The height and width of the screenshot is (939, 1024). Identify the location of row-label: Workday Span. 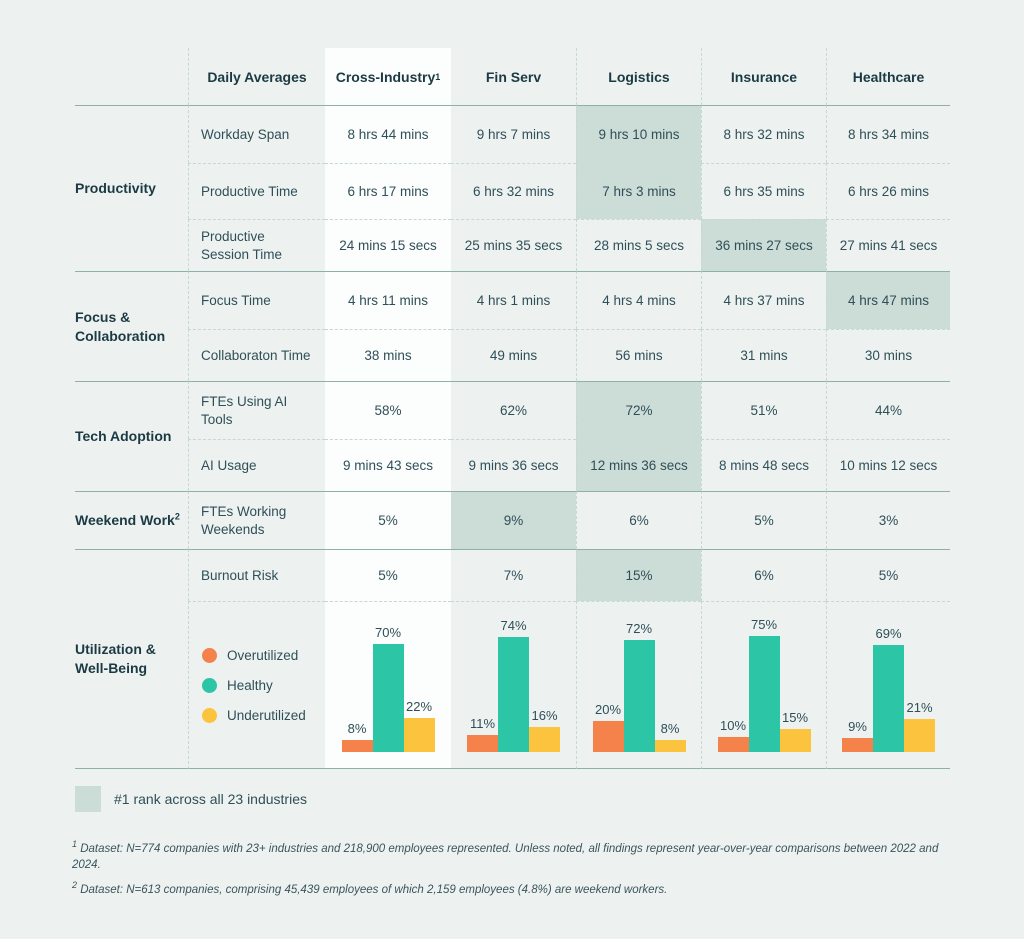
(256, 134).